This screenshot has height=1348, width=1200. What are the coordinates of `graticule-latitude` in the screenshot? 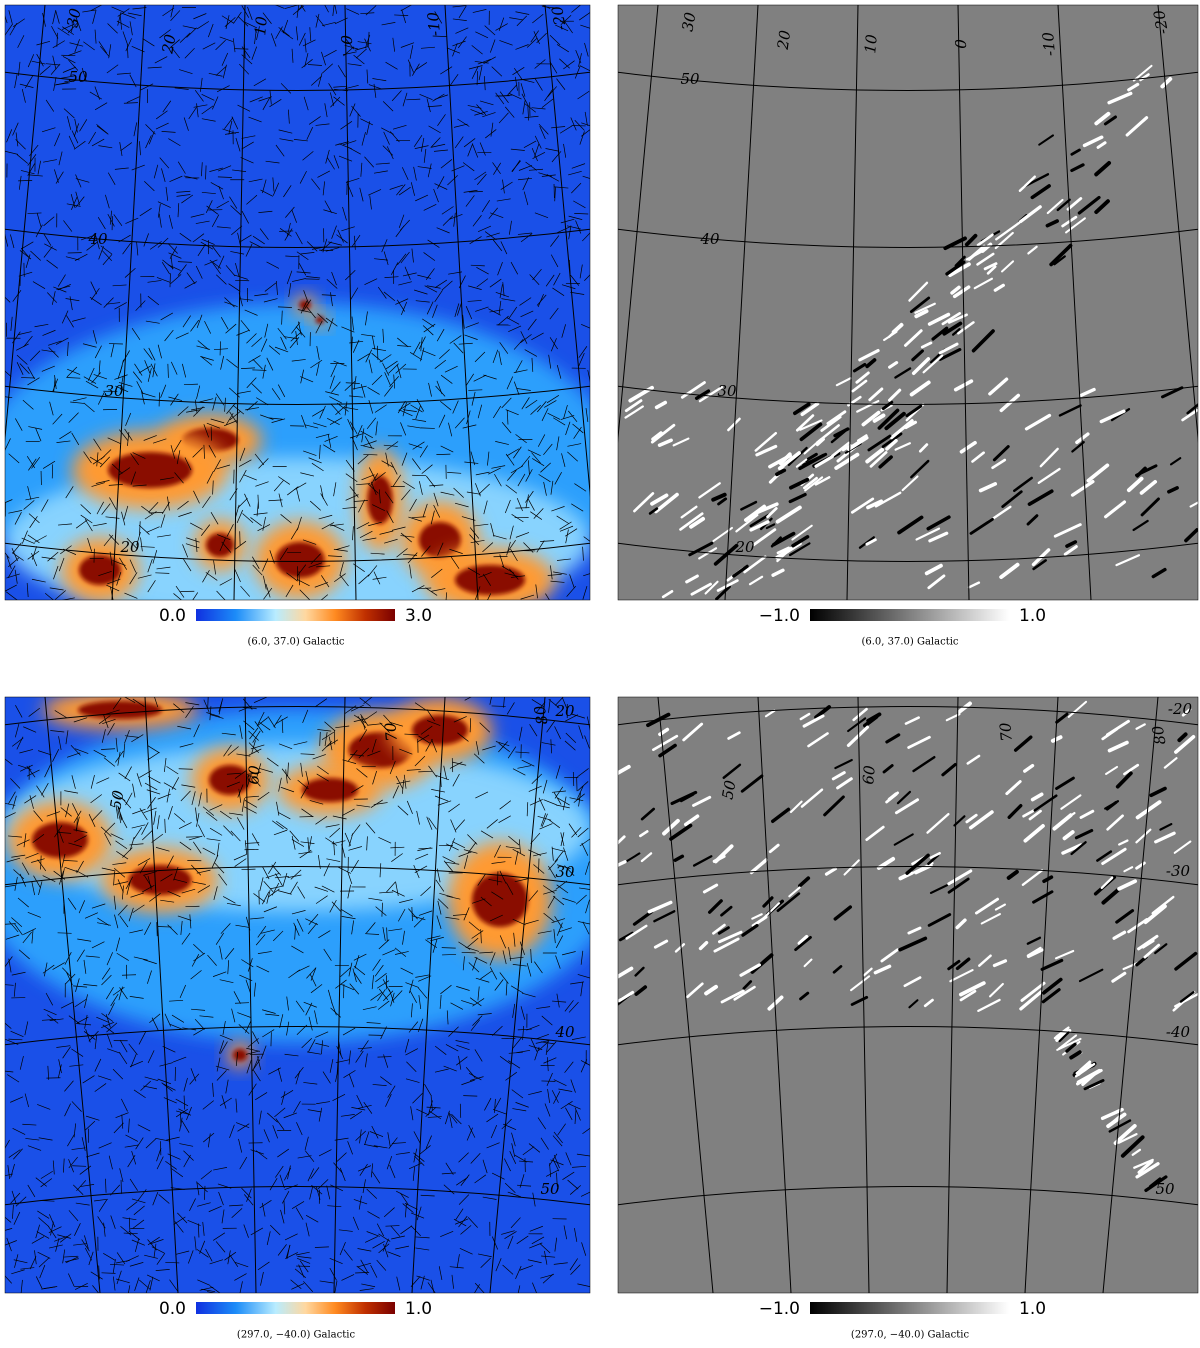 It's located at (297, 1036).